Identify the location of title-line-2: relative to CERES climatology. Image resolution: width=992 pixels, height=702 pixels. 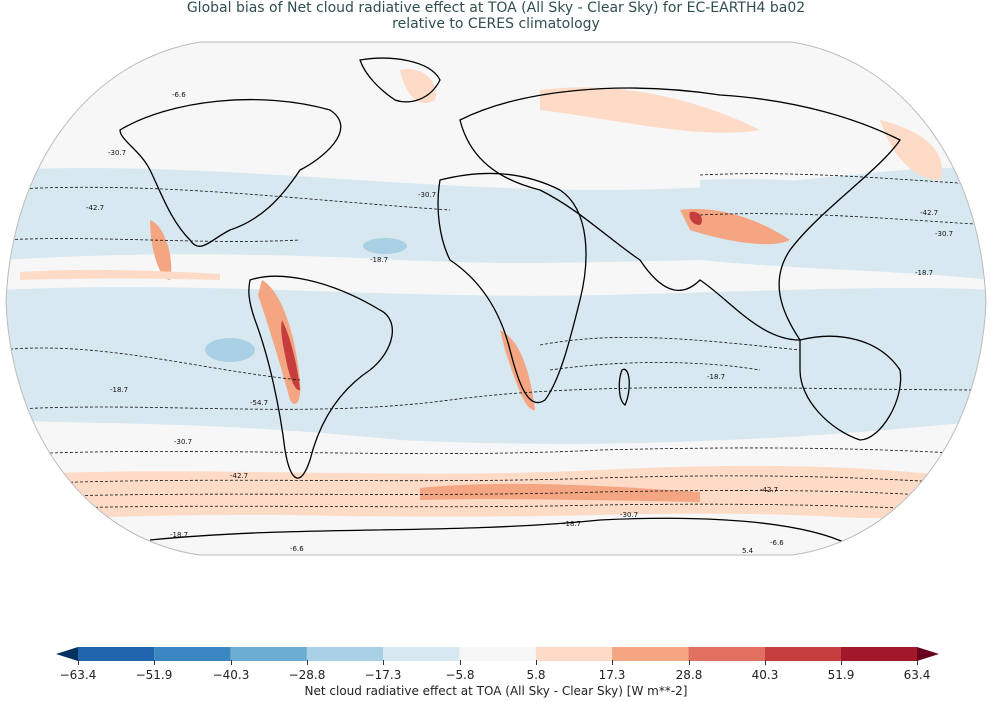
(496, 24).